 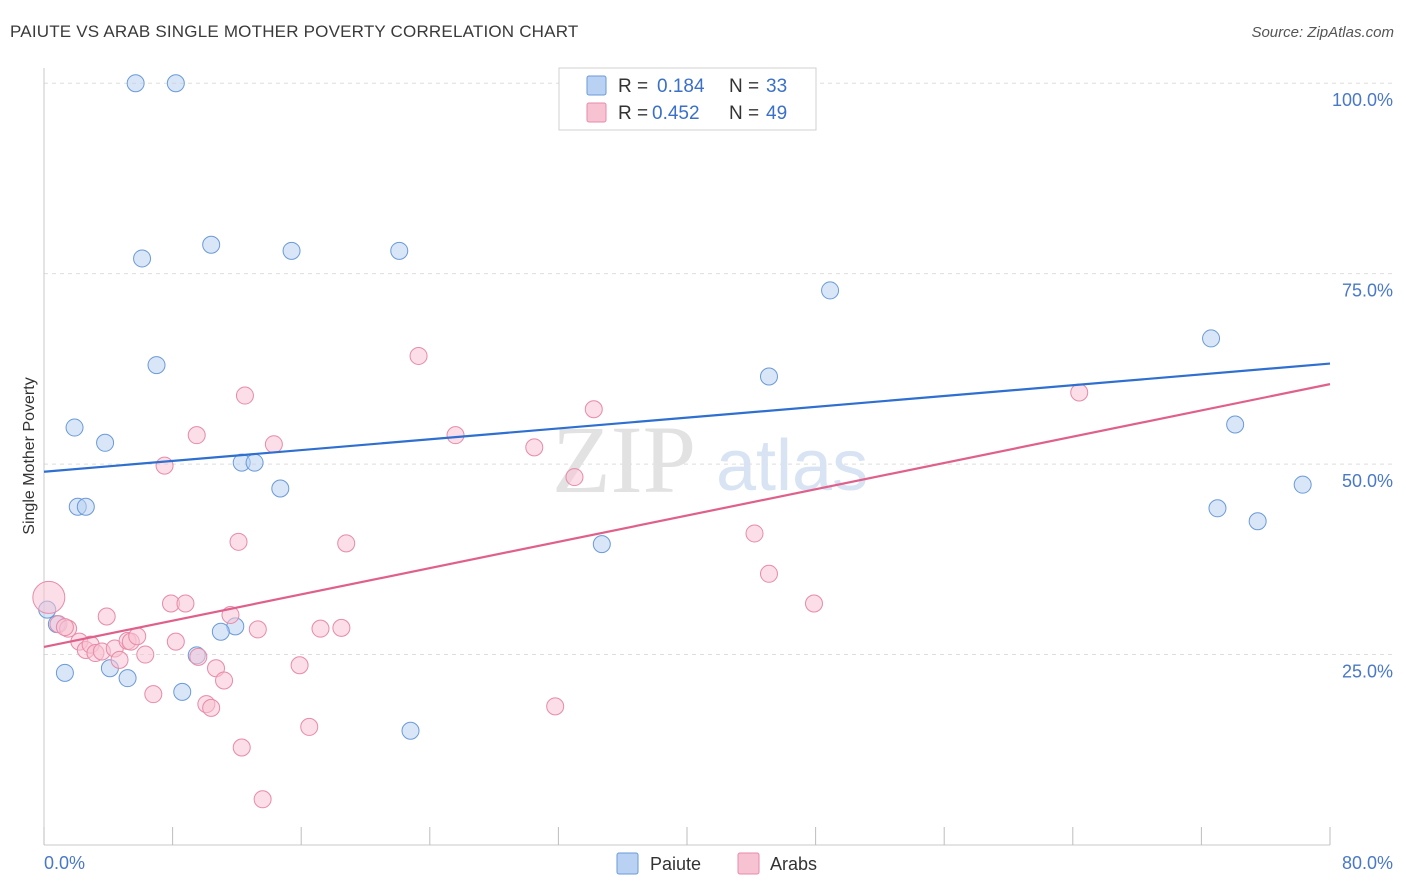 What do you see at coordinates (1322, 32) in the screenshot?
I see `chart-source: Source: ZipAtlas.com` at bounding box center [1322, 32].